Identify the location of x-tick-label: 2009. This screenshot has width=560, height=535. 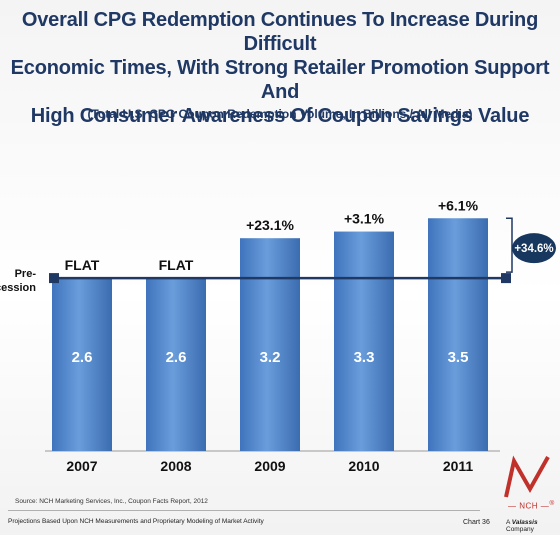
(269, 466).